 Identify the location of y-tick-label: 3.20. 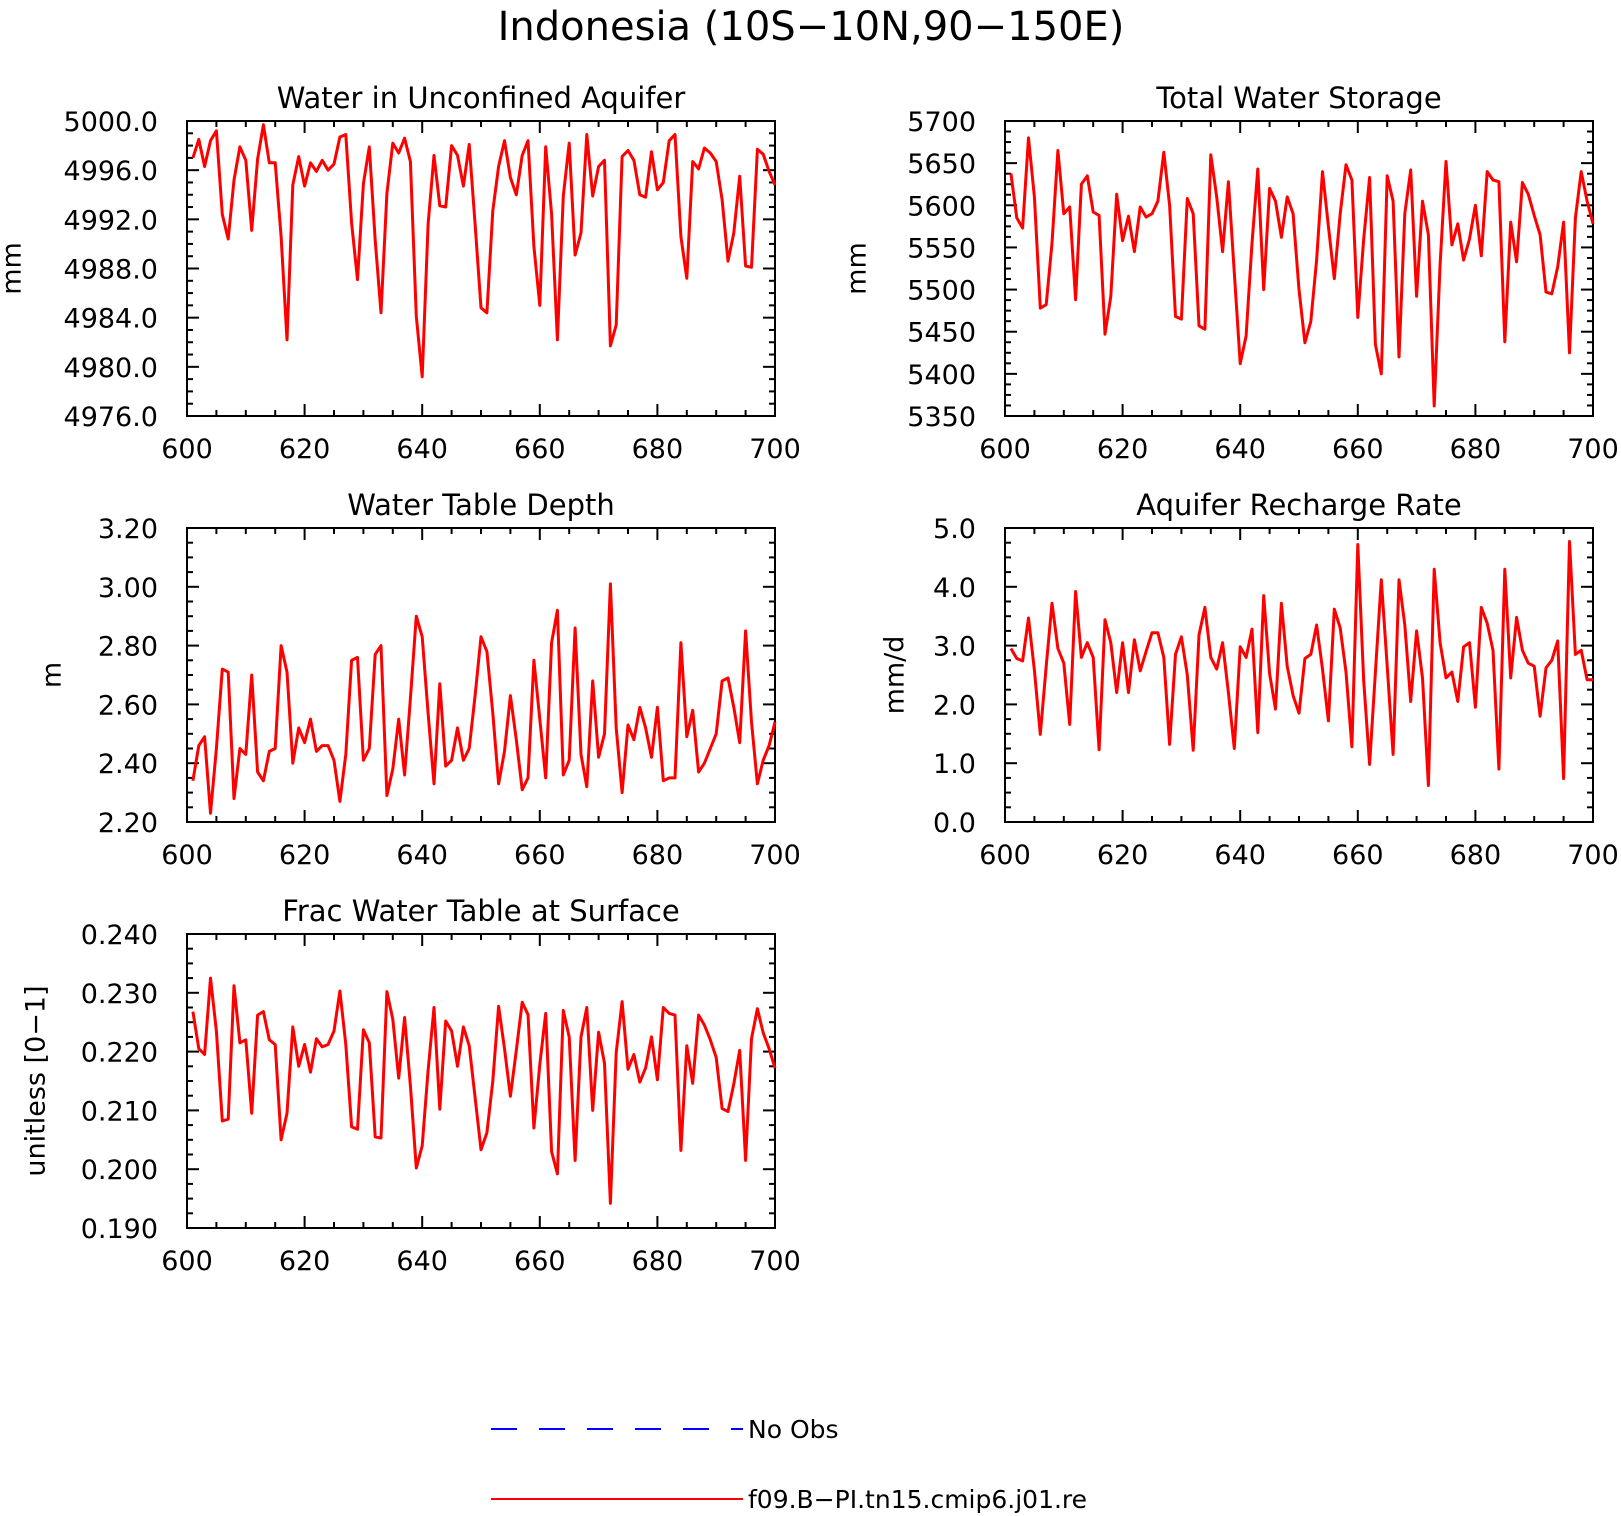
(128, 529).